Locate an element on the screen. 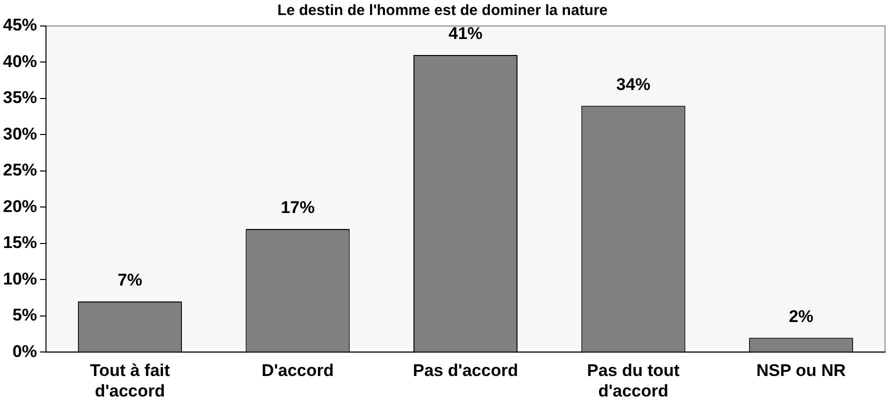 This screenshot has width=895, height=405. y-tick-label: 35% is located at coordinates (20, 98).